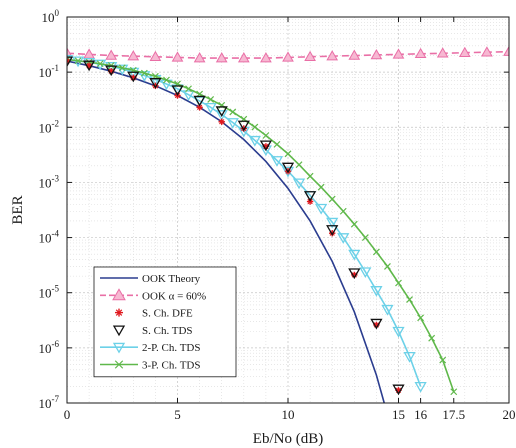 The image size is (516, 448). What do you see at coordinates (509, 414) in the screenshot?
I see `x-tick-label: 20` at bounding box center [509, 414].